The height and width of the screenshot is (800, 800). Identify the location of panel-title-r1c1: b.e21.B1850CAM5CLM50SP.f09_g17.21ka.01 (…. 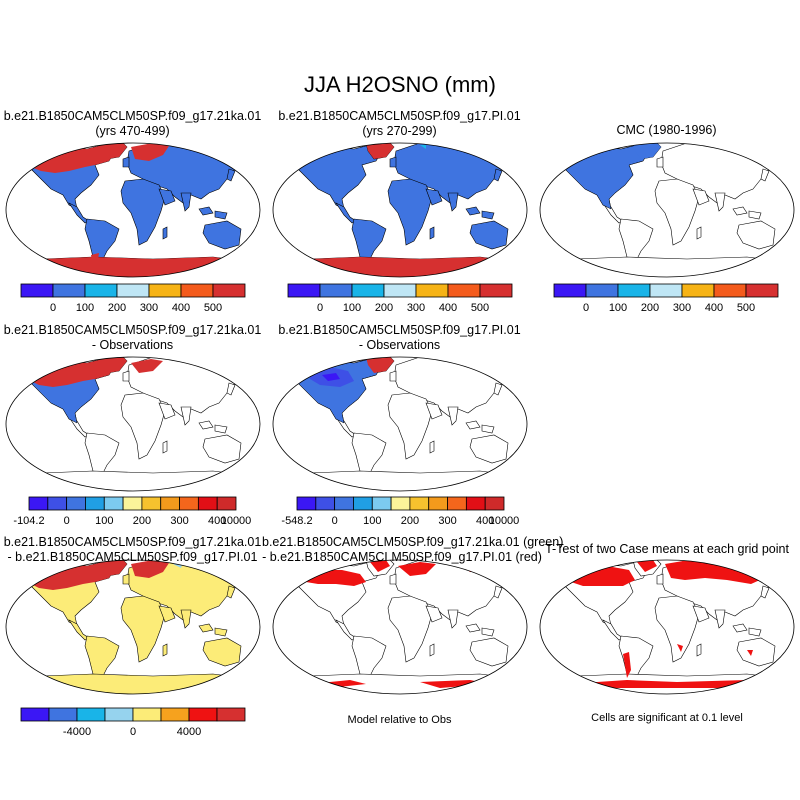
(132, 124).